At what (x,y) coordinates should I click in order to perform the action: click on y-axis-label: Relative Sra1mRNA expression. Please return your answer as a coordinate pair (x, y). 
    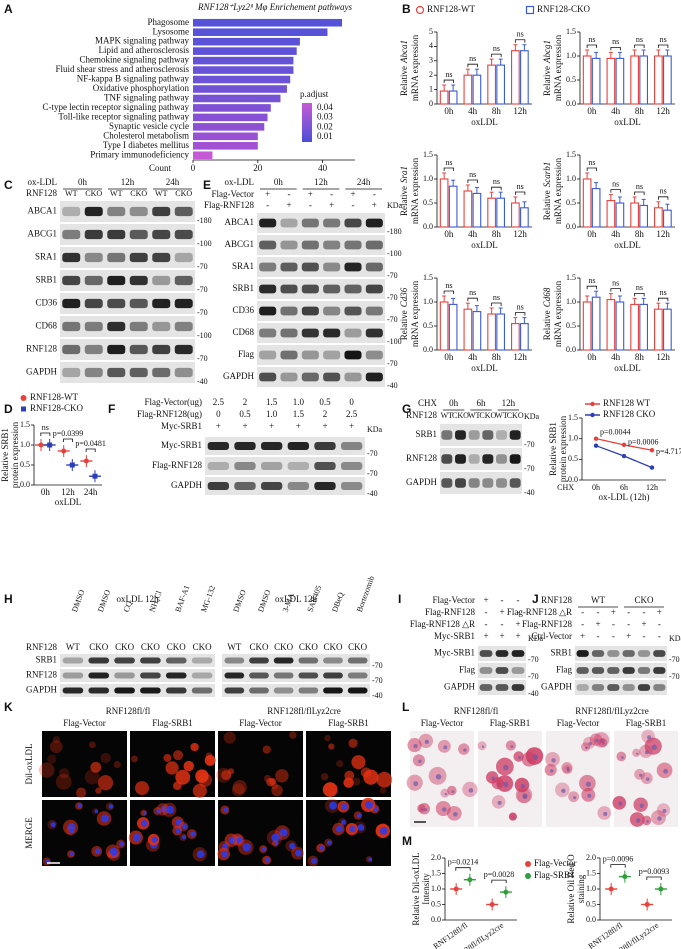
    Looking at the image, I should click on (409, 190).